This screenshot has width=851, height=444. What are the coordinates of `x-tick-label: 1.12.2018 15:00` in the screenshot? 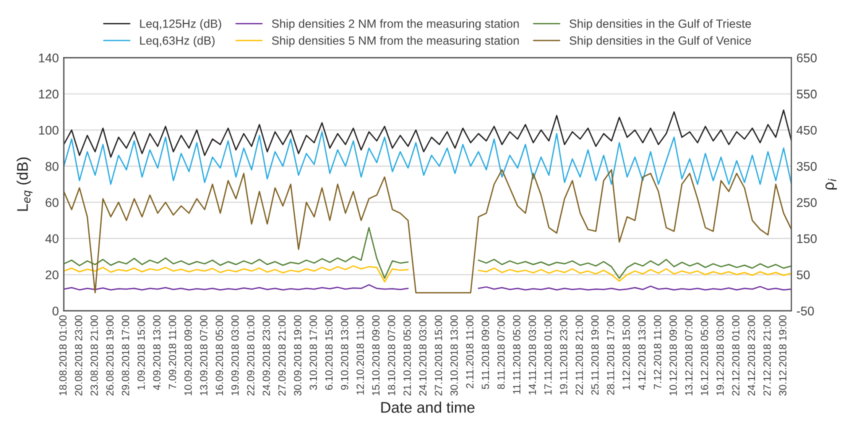 It's located at (626, 352).